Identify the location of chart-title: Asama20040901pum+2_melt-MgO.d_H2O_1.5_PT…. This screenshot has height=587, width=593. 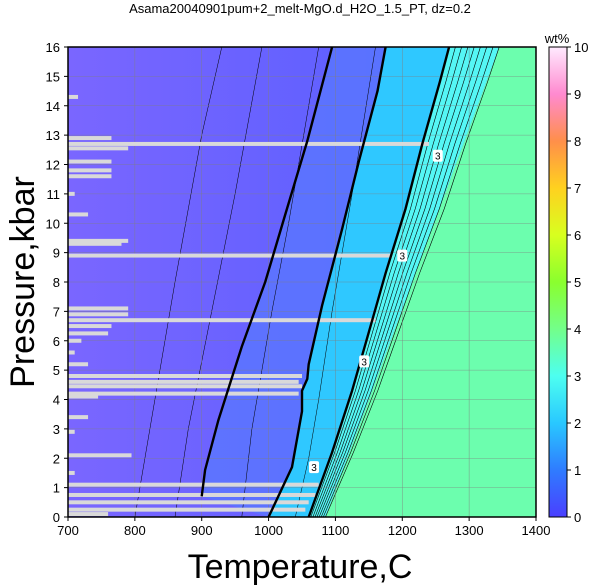
(300, 8).